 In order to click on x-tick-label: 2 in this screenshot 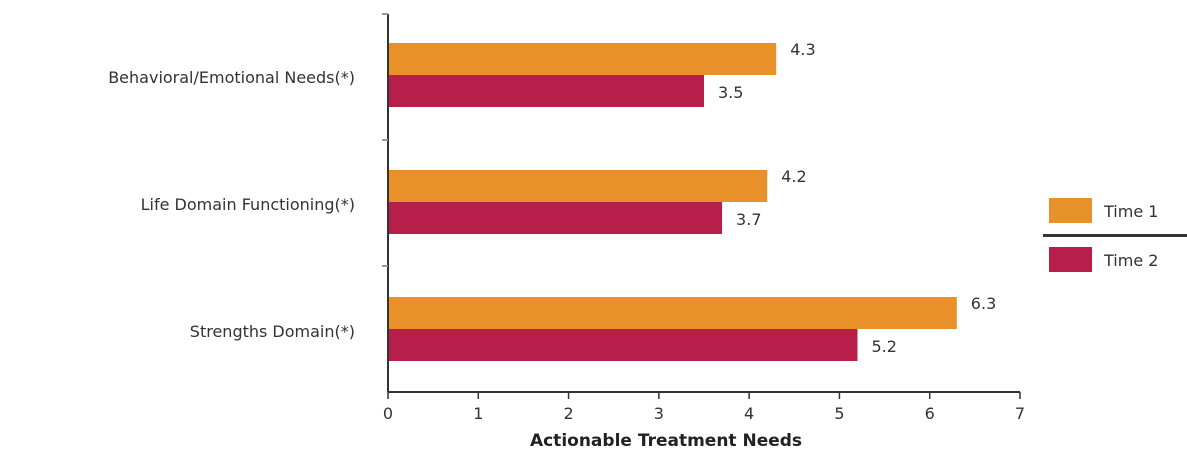, I will do `click(568, 413)`.